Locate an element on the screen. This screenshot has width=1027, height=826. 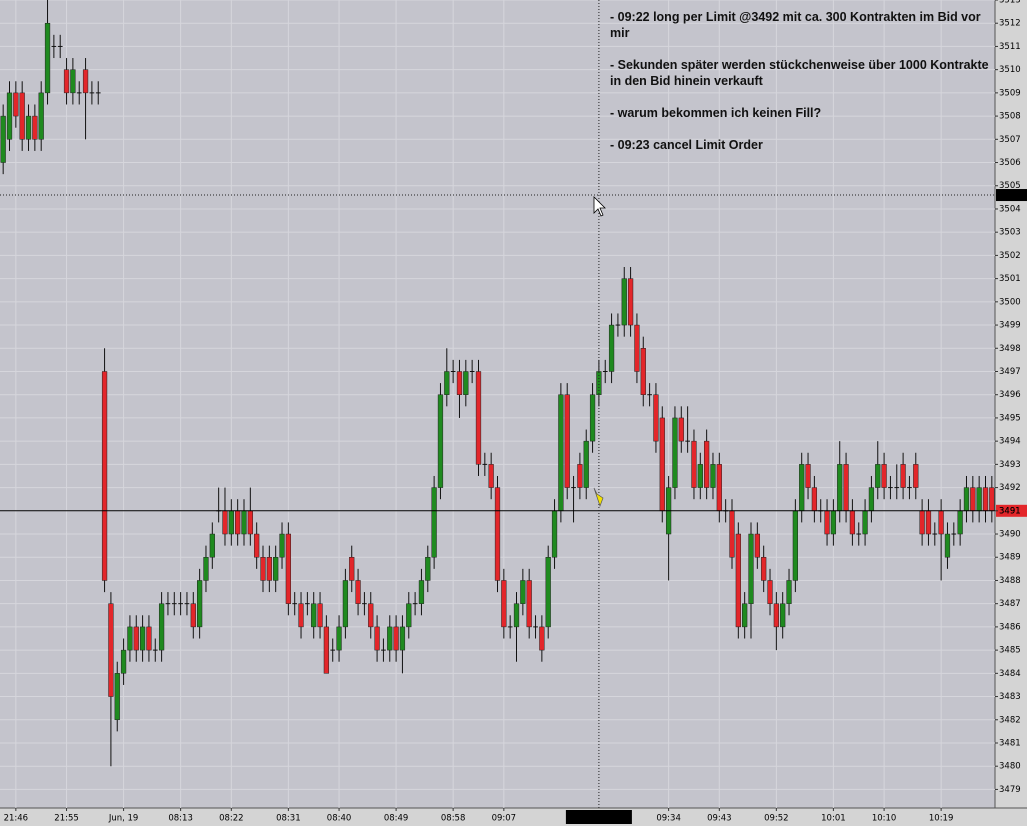
y-tick-label: 3507 is located at coordinates (1010, 140).